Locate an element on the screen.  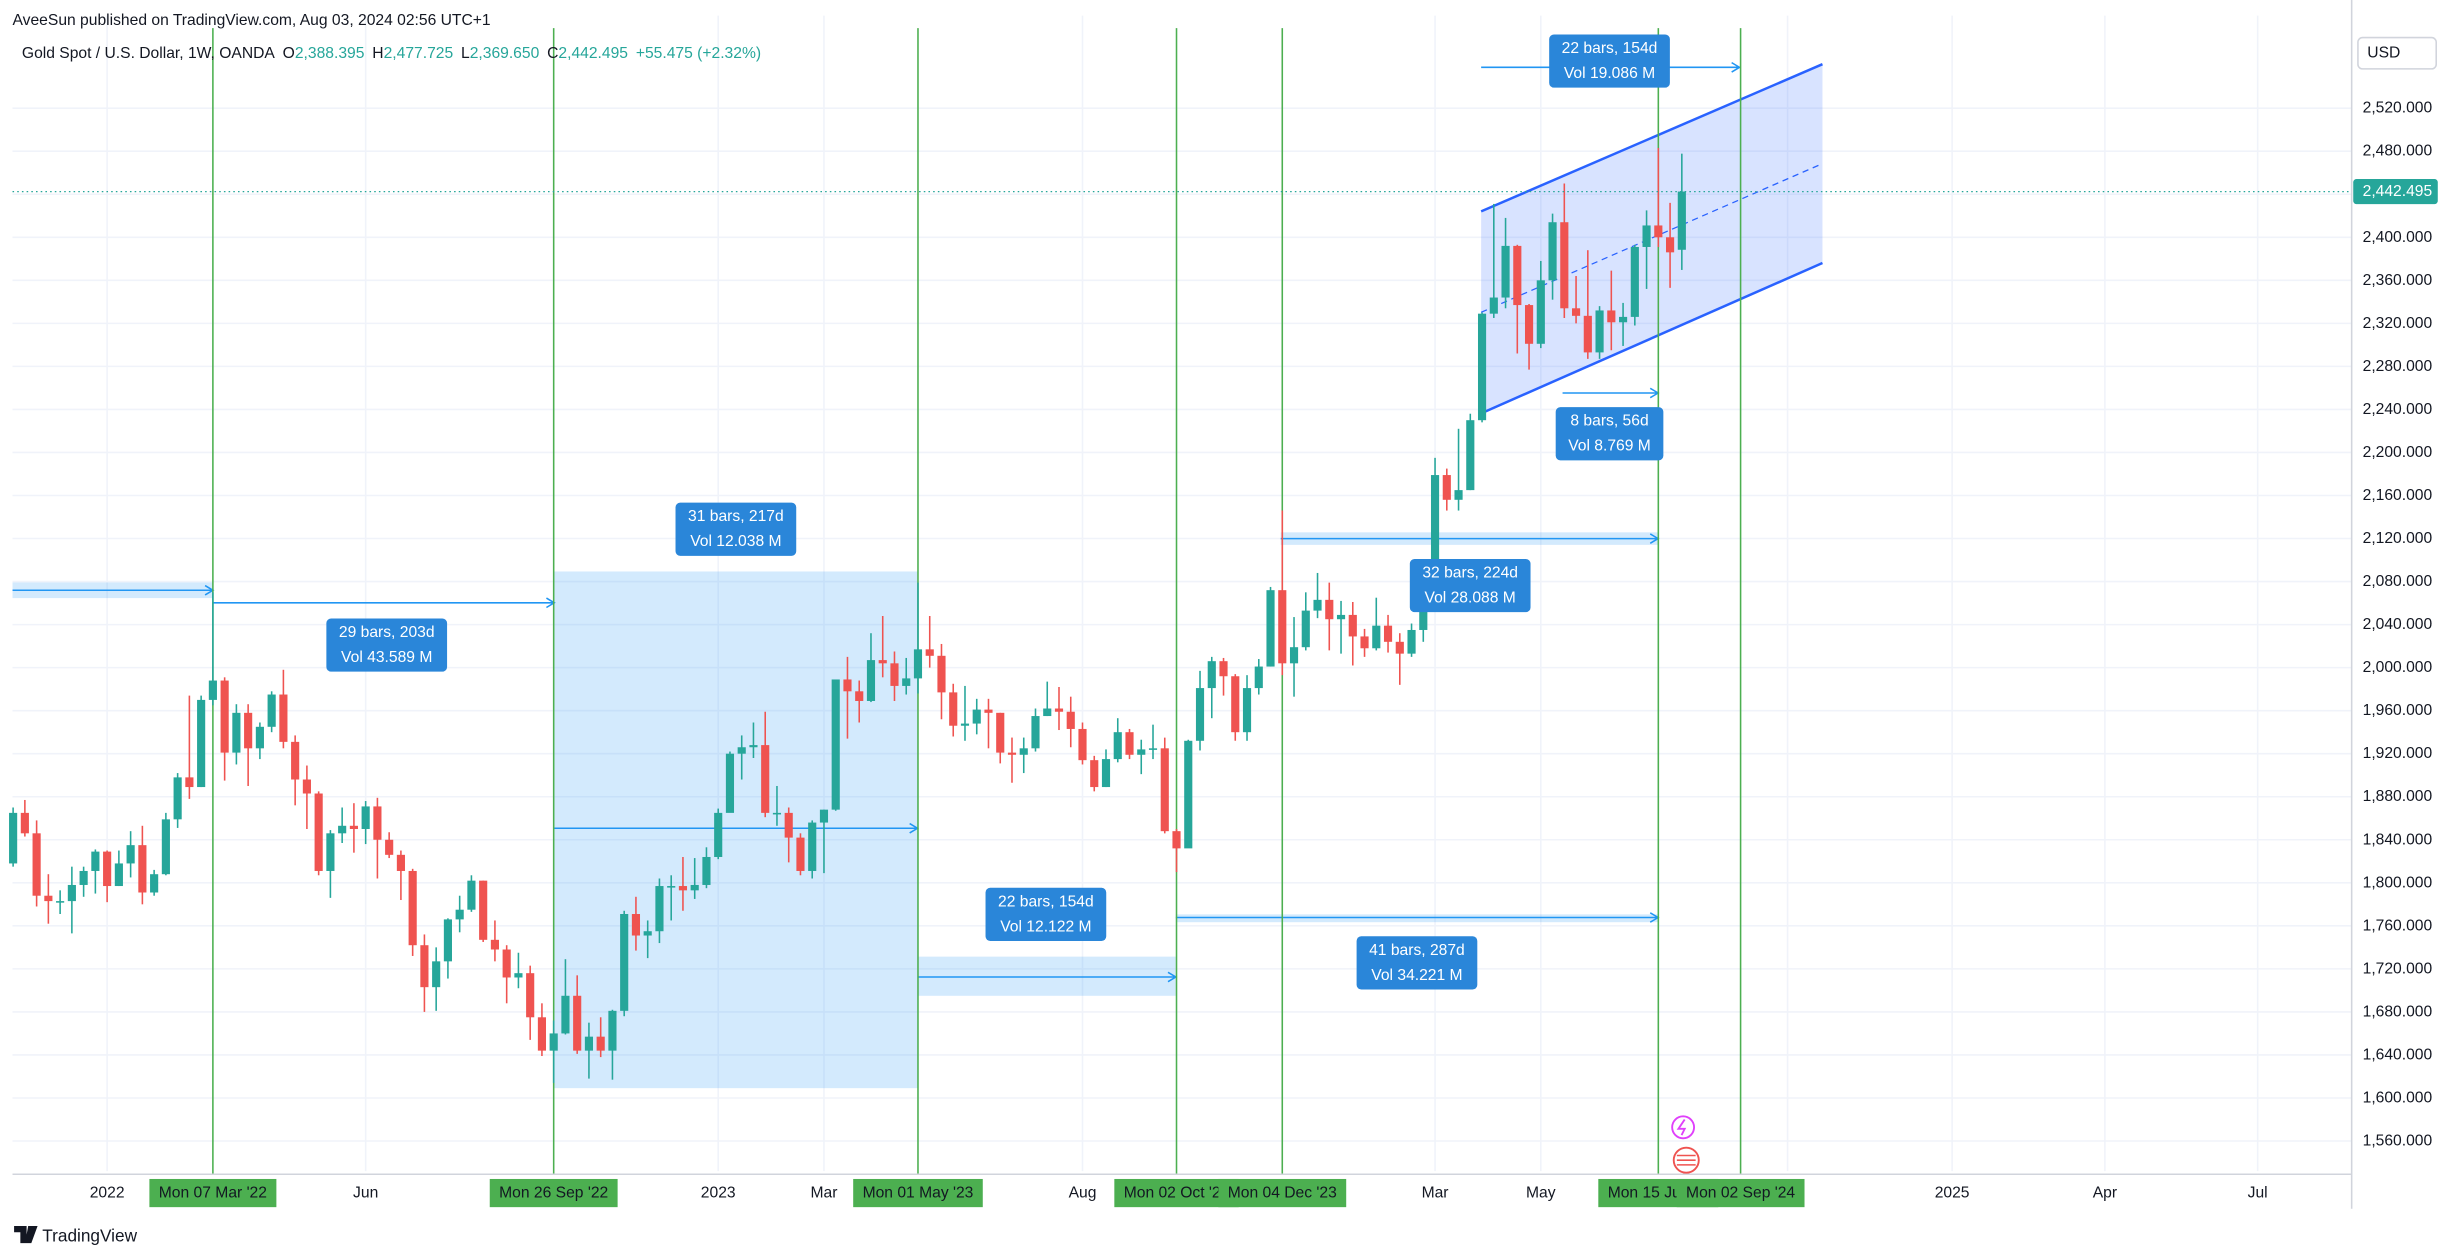
y-tick-label: 1,640.000 is located at coordinates (2398, 1054).